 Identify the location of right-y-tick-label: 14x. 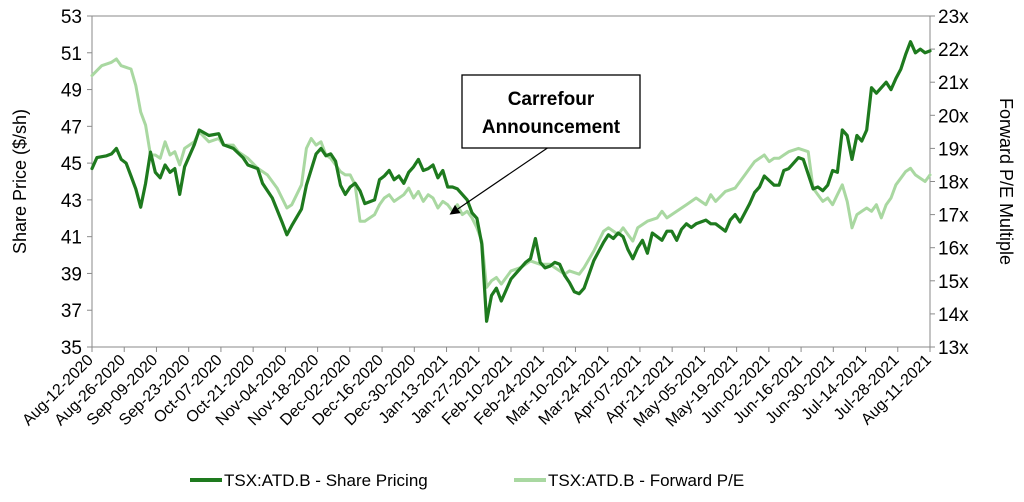
(953, 315).